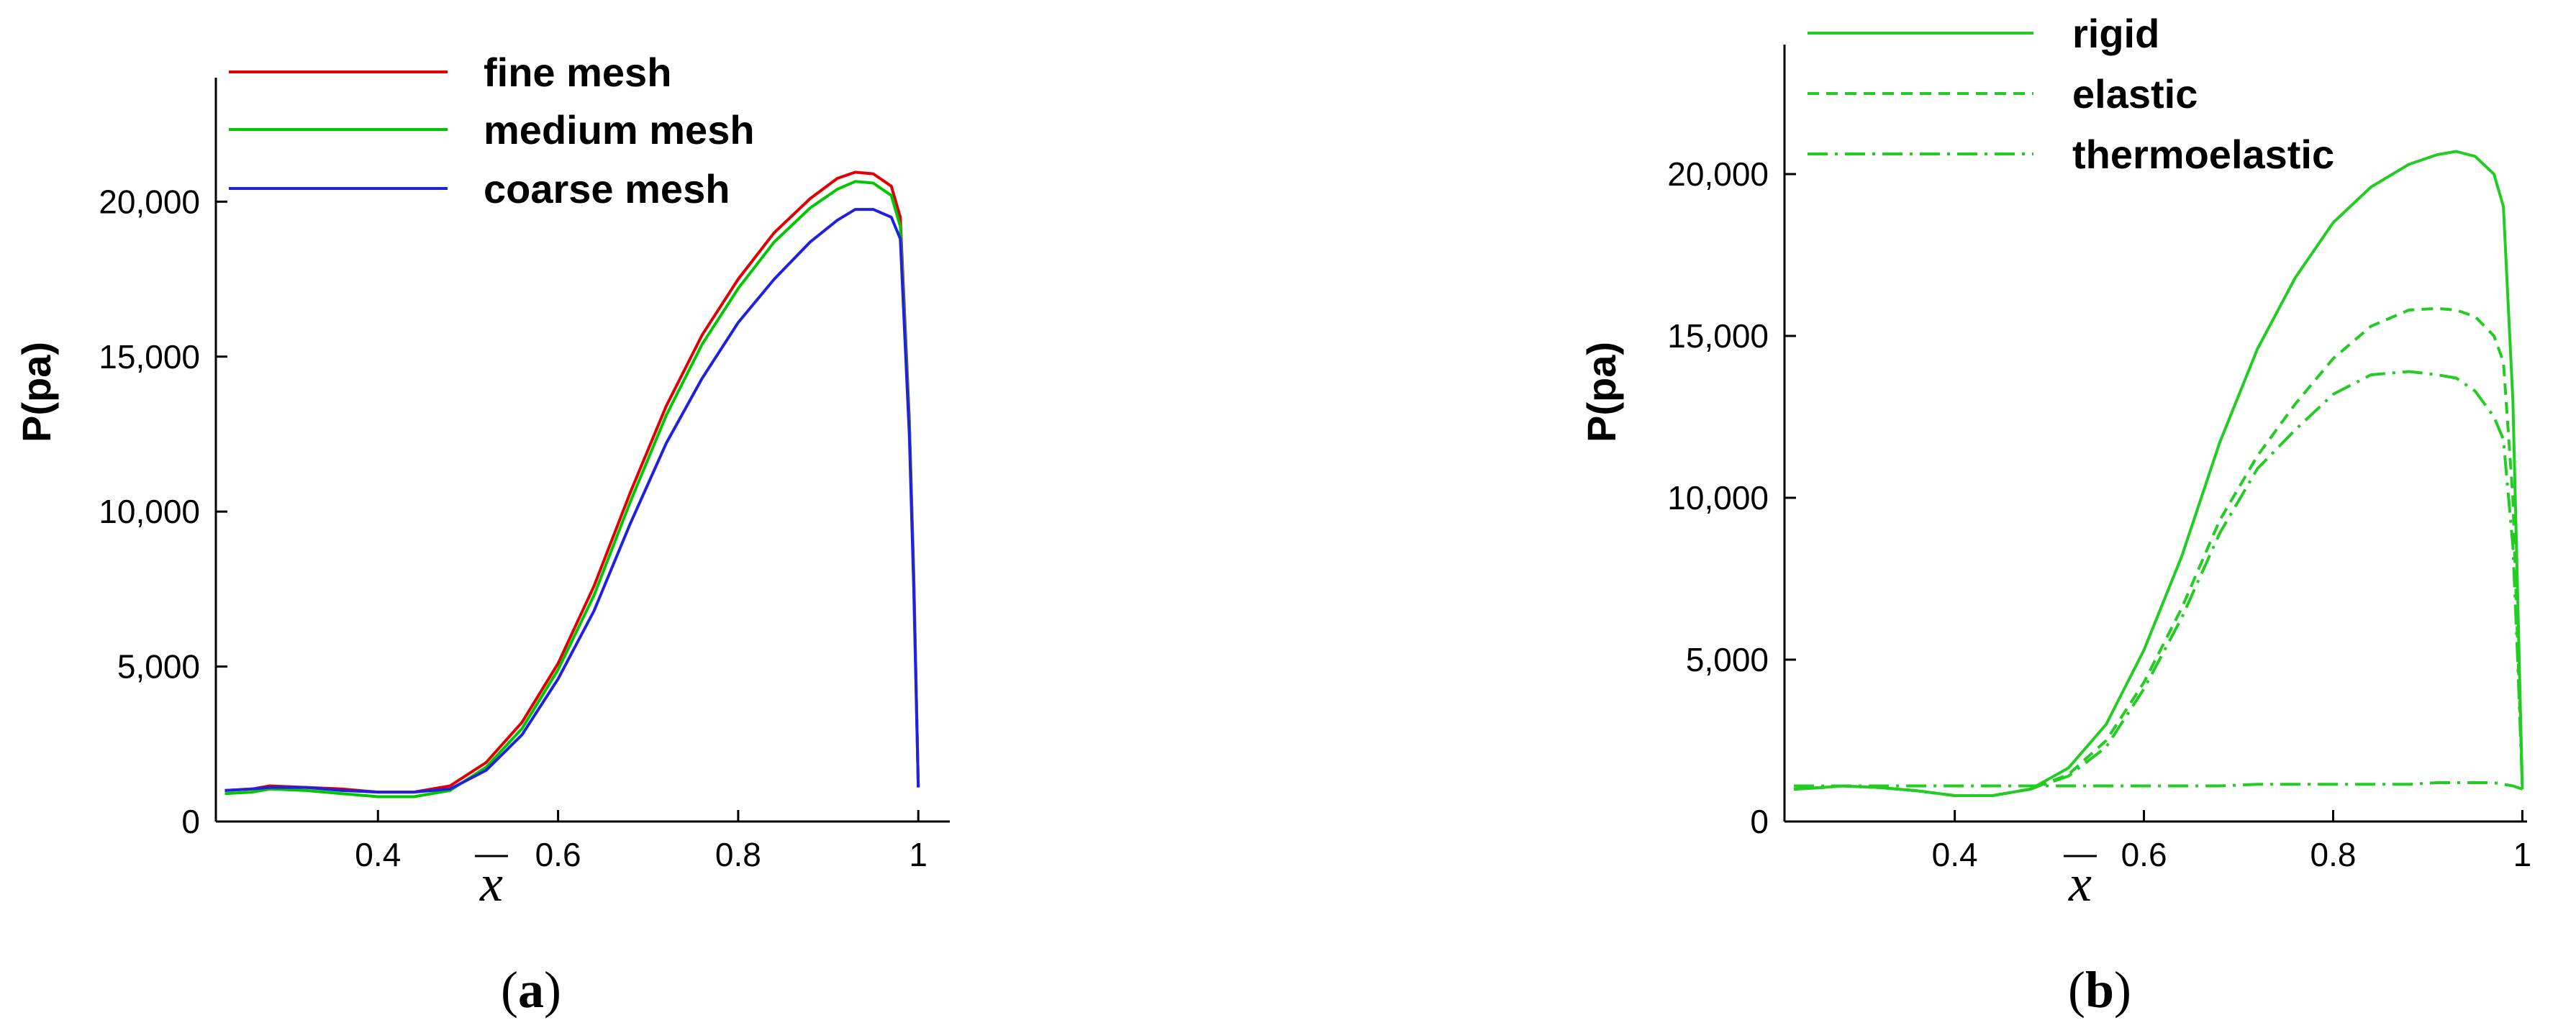 The width and height of the screenshot is (2576, 1033). What do you see at coordinates (1760, 821) in the screenshot?
I see `panel-b-y-tick-label: 0` at bounding box center [1760, 821].